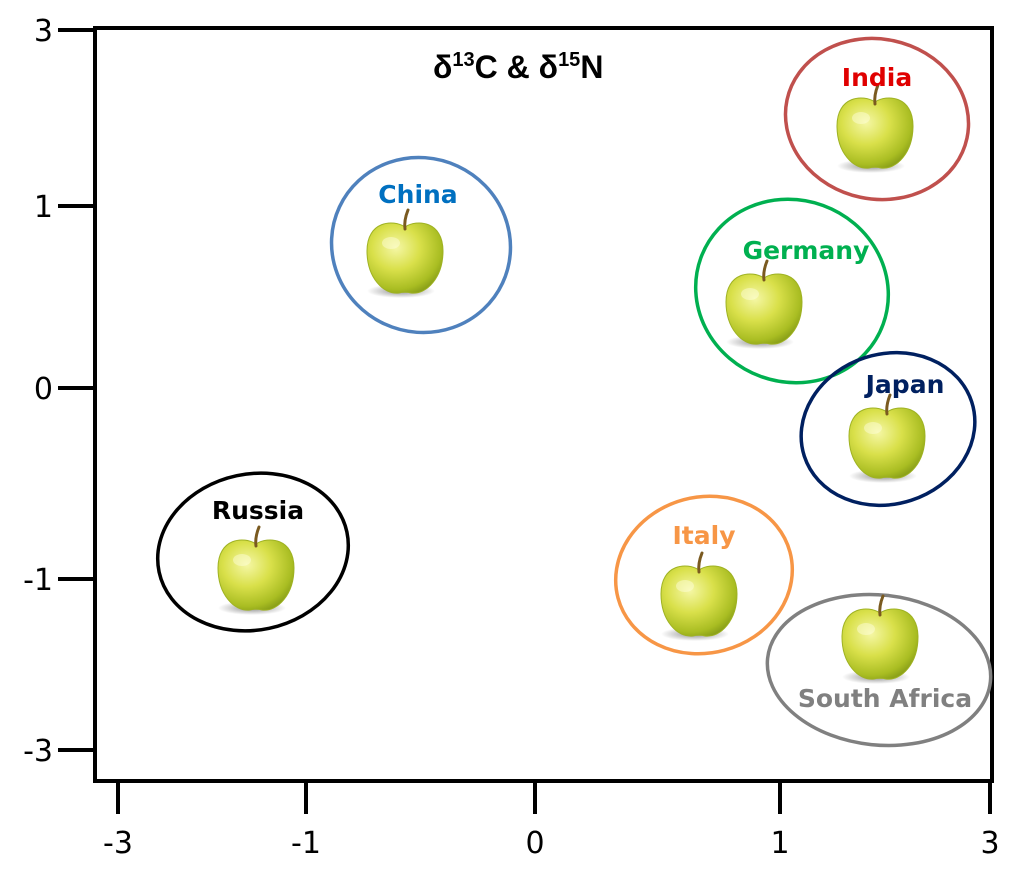 The height and width of the screenshot is (884, 1020). Describe the element at coordinates (877, 77) in the screenshot. I see `cluster-label: India` at that location.